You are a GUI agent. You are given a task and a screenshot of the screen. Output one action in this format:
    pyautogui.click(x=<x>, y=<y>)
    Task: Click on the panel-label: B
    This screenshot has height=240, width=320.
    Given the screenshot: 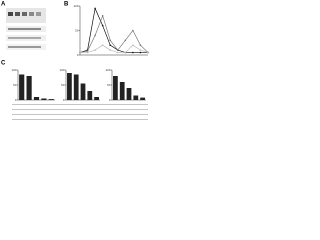 What is the action you would take?
    pyautogui.click(x=66, y=5)
    